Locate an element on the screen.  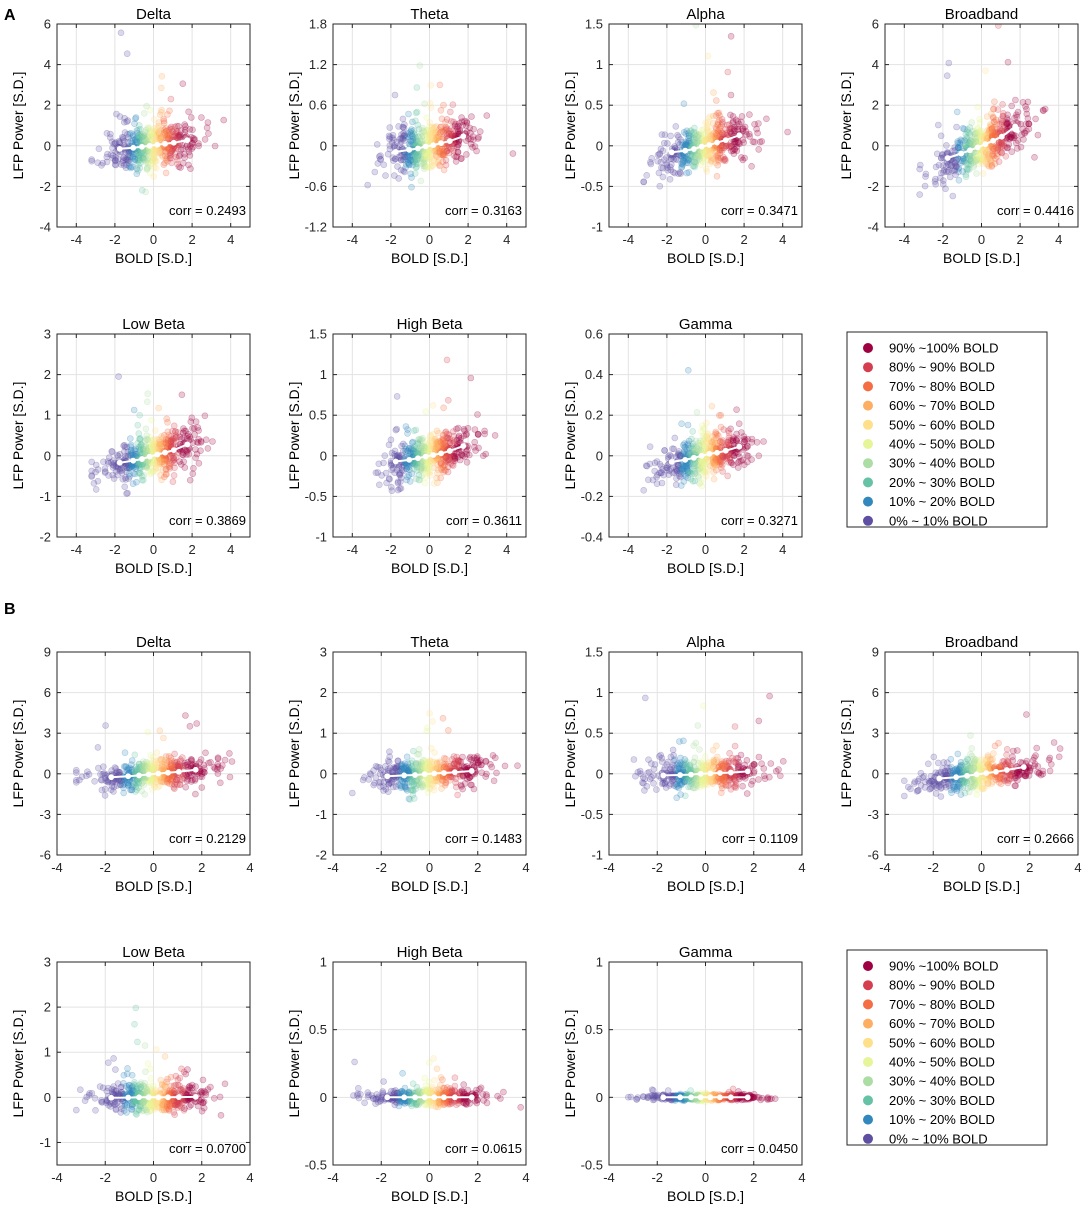
y-tick-label: 1 is located at coordinates (599, 64).